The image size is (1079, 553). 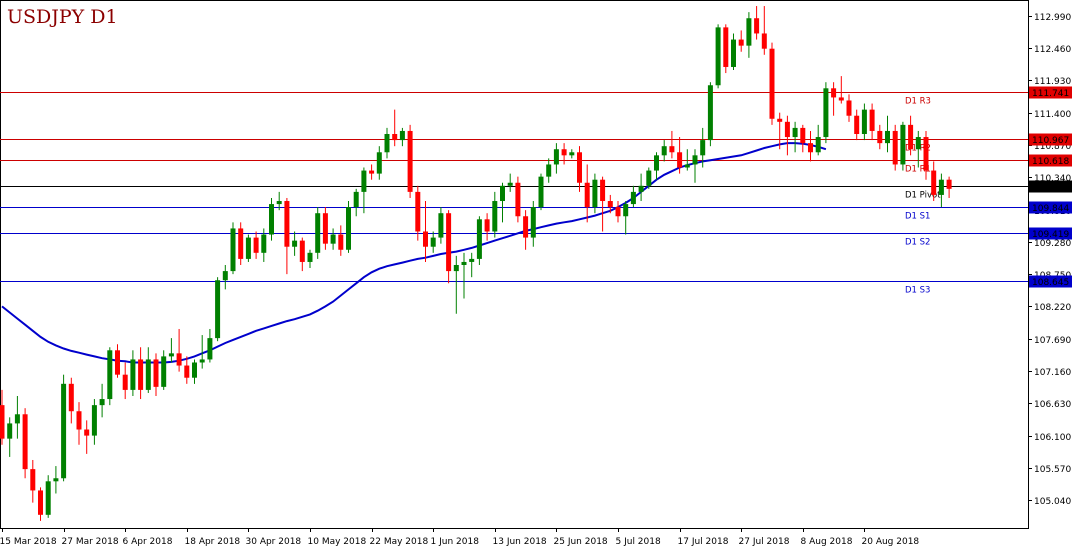 What do you see at coordinates (1050, 94) in the screenshot?
I see `level-price-tag: 111.741` at bounding box center [1050, 94].